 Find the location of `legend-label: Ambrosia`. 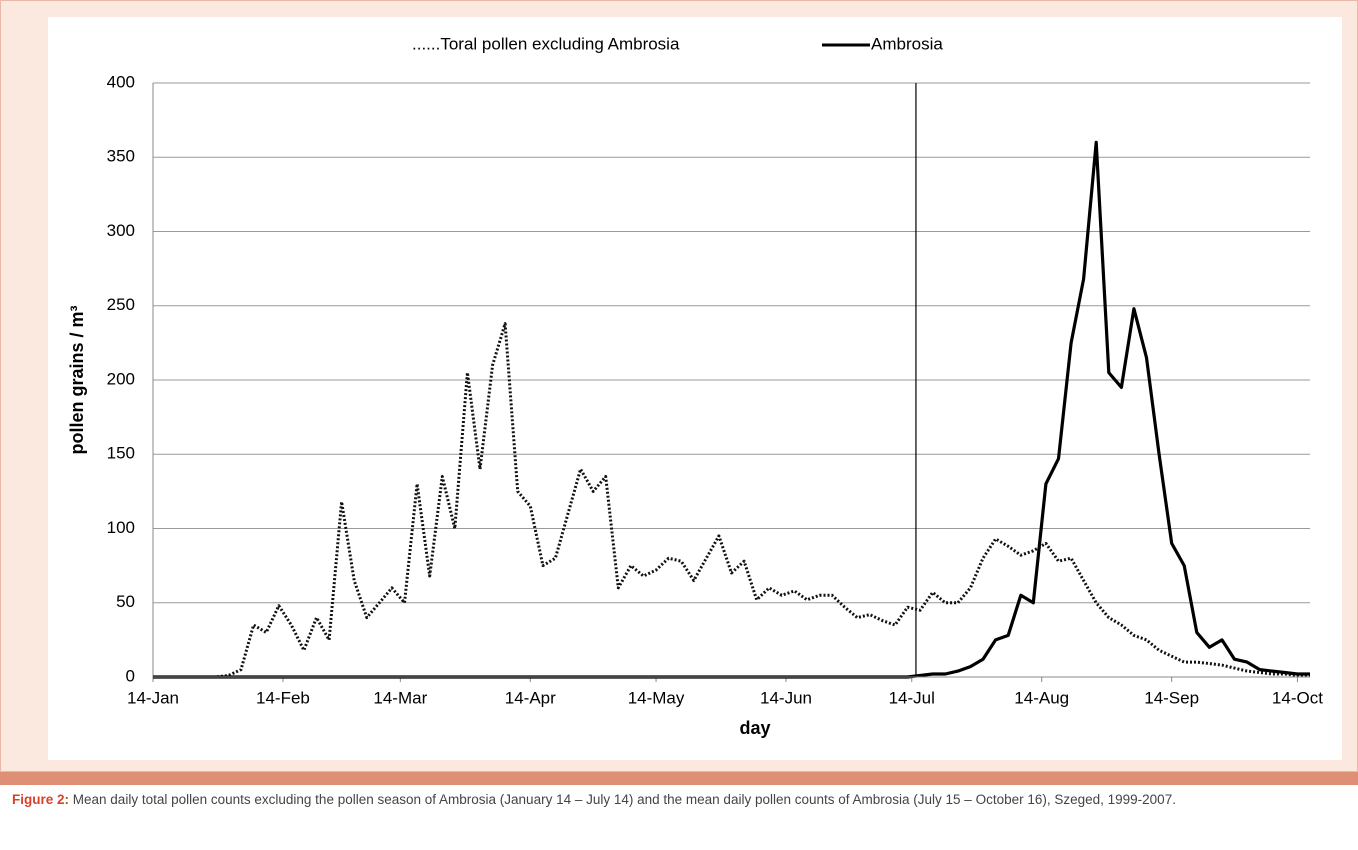

legend-label: Ambrosia is located at coordinates (907, 43).